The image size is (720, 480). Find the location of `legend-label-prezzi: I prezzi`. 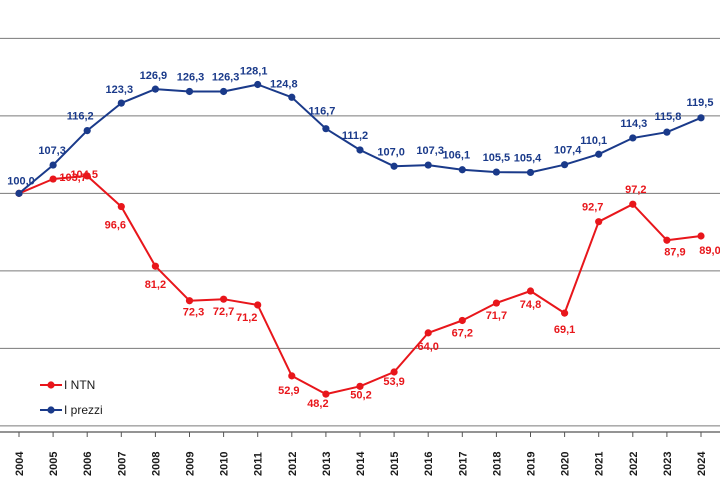

legend-label-prezzi: I prezzi is located at coordinates (83, 410).